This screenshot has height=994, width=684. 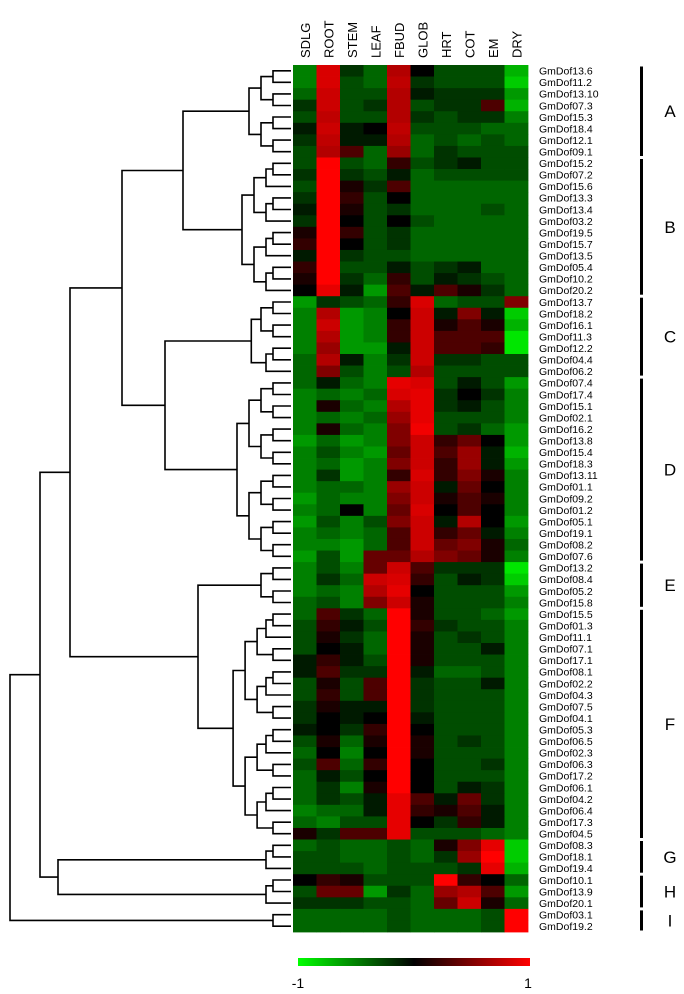 I want to click on row-label: GmDof02.3, so click(x=566, y=754).